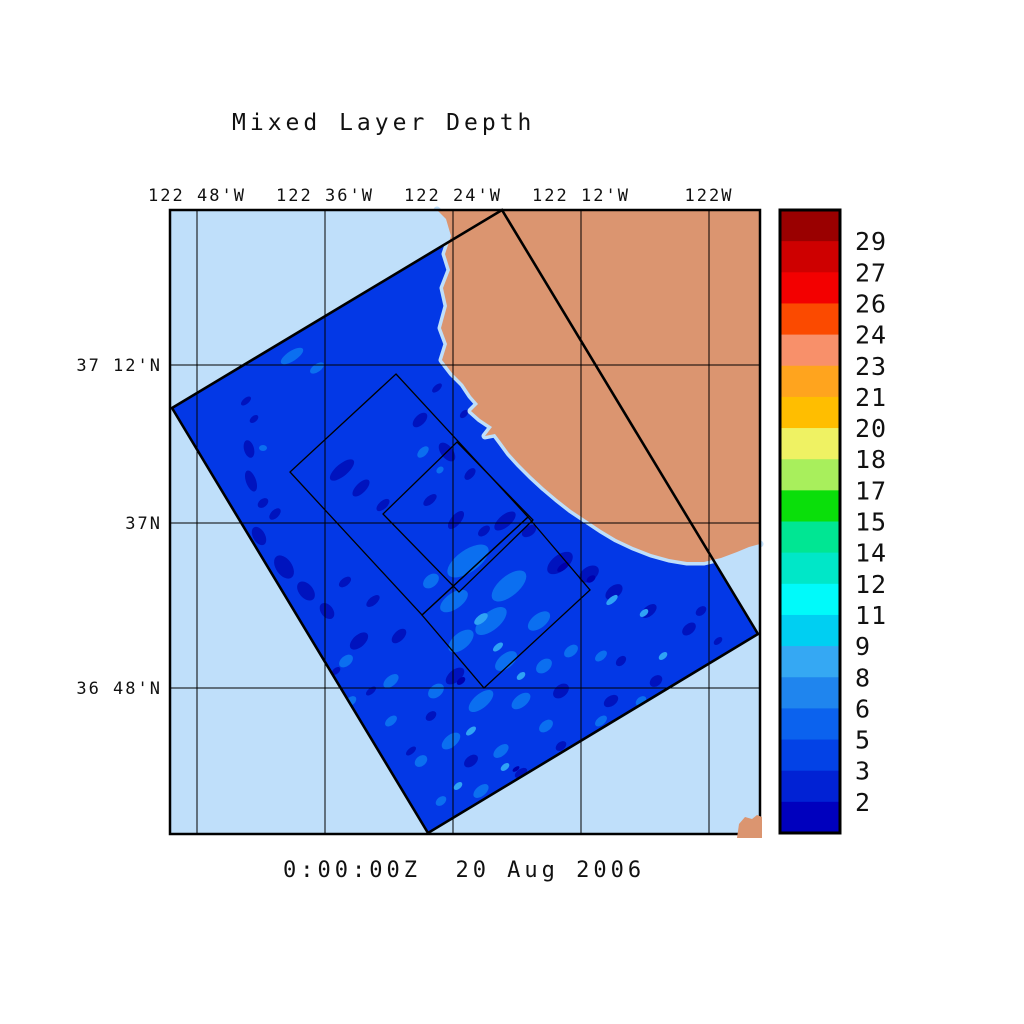 This screenshot has width=1024, height=1024. What do you see at coordinates (863, 646) in the screenshot?
I see `colorbar-tick-label: 9` at bounding box center [863, 646].